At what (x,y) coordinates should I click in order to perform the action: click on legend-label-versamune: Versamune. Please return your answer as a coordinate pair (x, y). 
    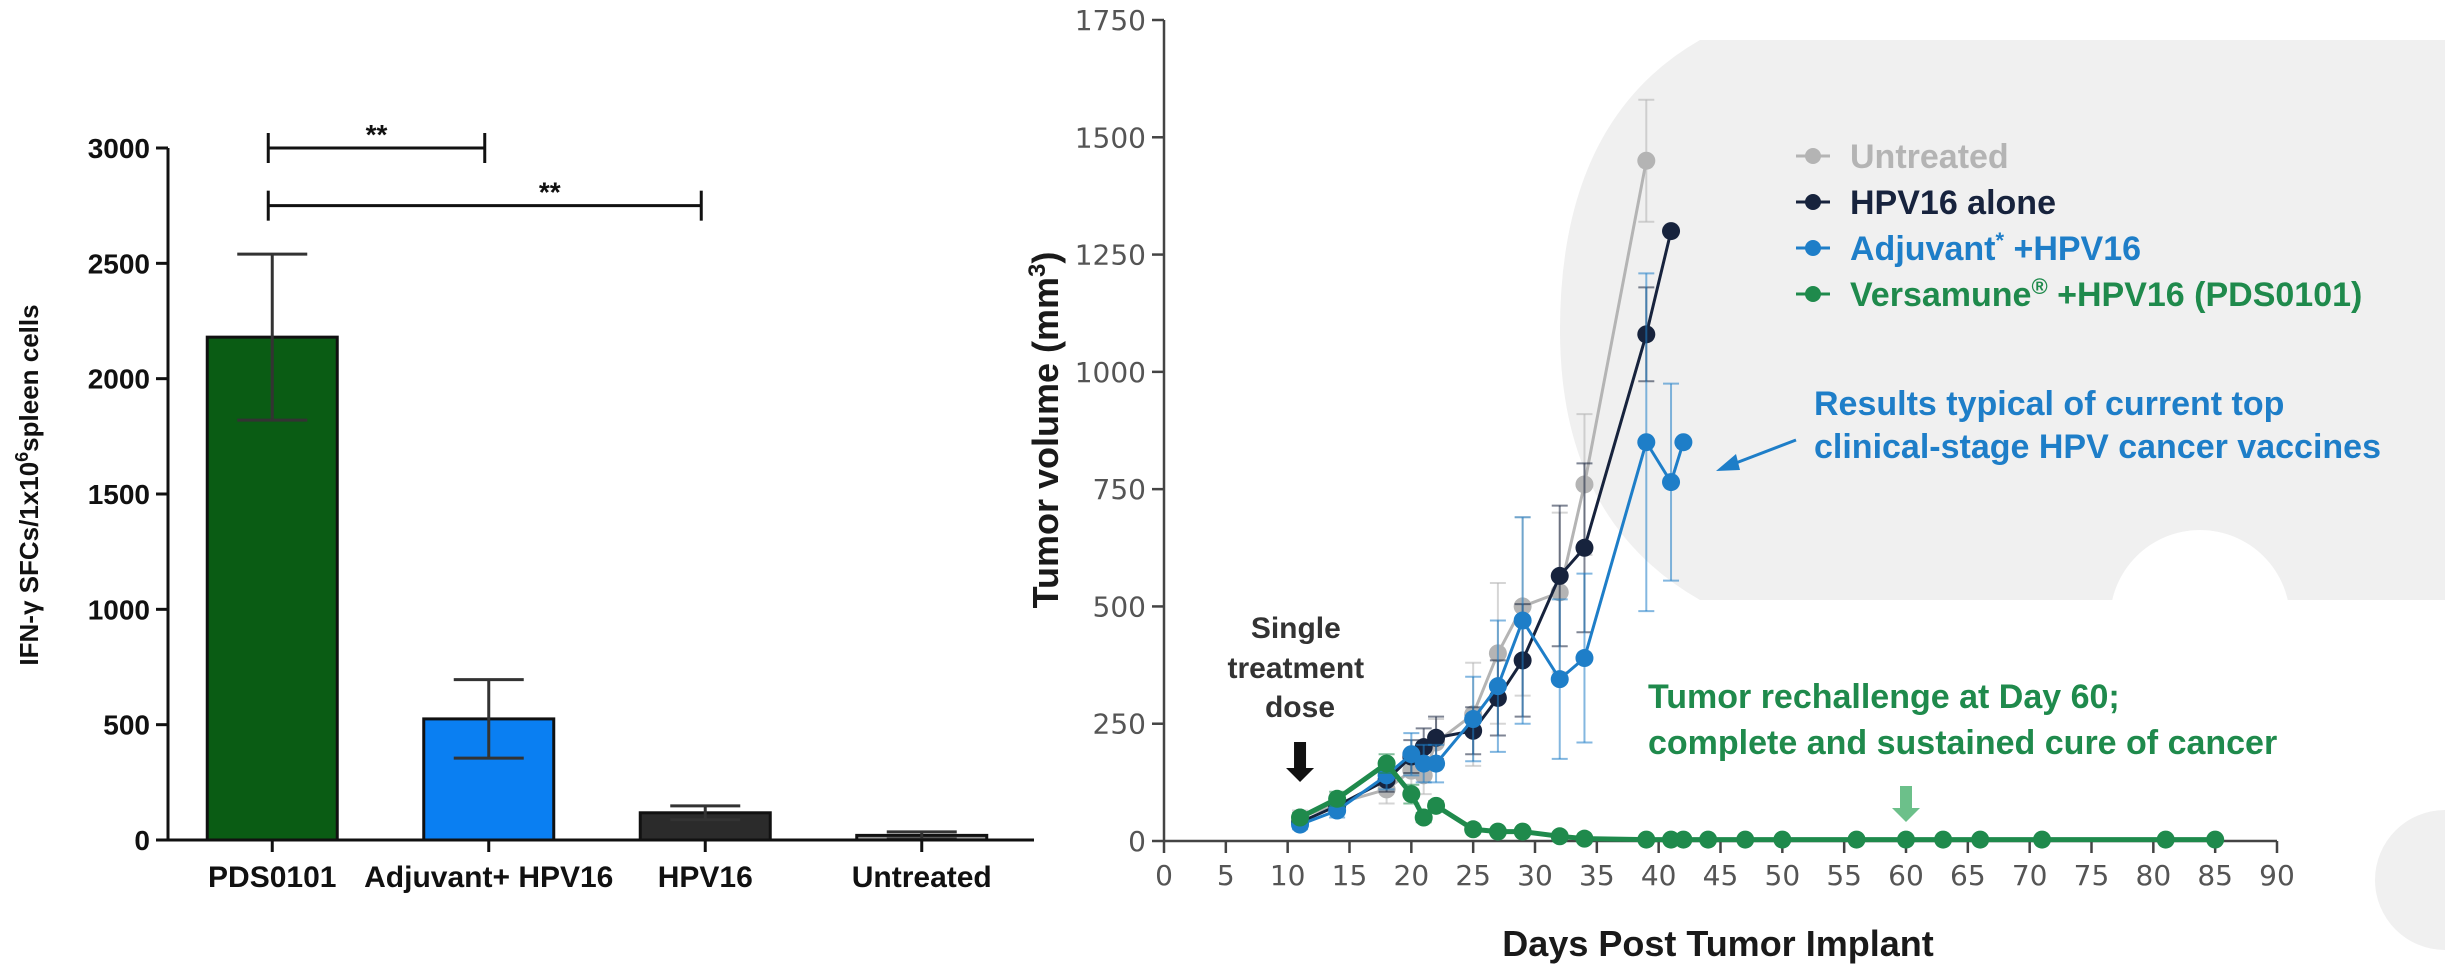
    Looking at the image, I should click on (1940, 295).